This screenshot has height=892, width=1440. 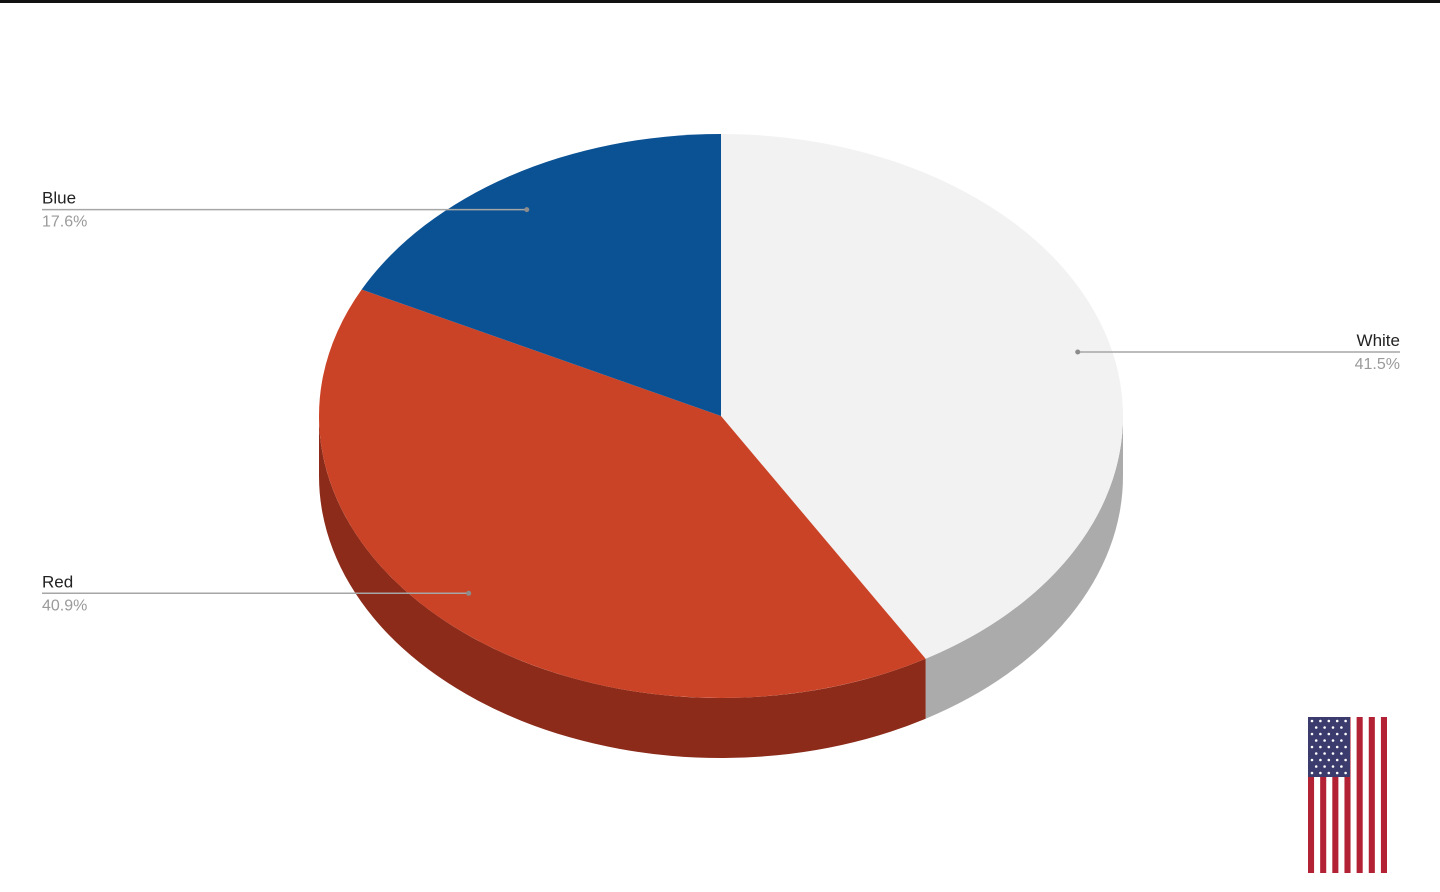 What do you see at coordinates (57, 581) in the screenshot?
I see `slice-label: Red` at bounding box center [57, 581].